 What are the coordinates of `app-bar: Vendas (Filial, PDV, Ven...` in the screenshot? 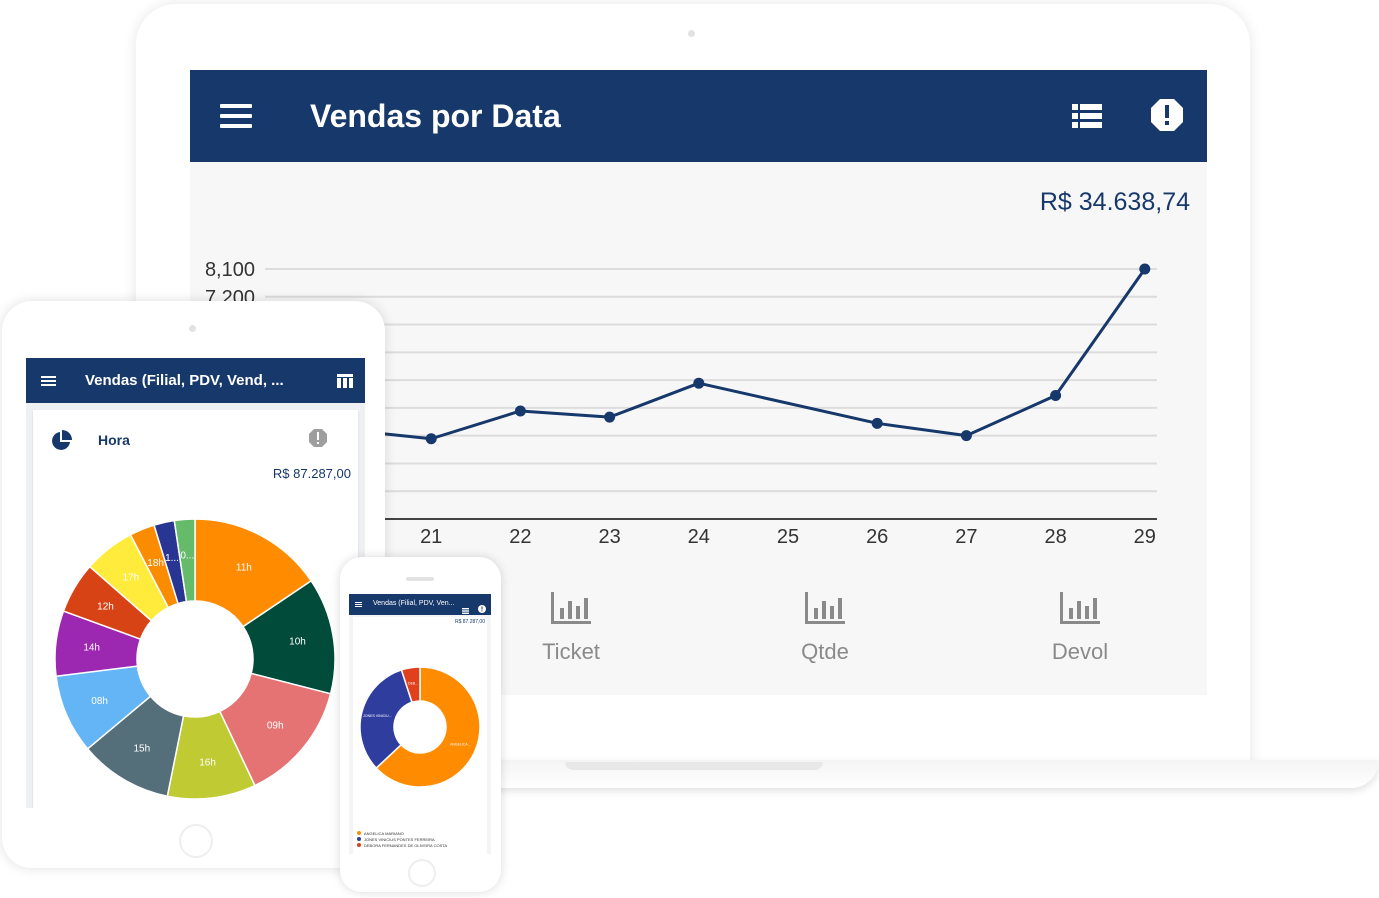 It's located at (420, 604).